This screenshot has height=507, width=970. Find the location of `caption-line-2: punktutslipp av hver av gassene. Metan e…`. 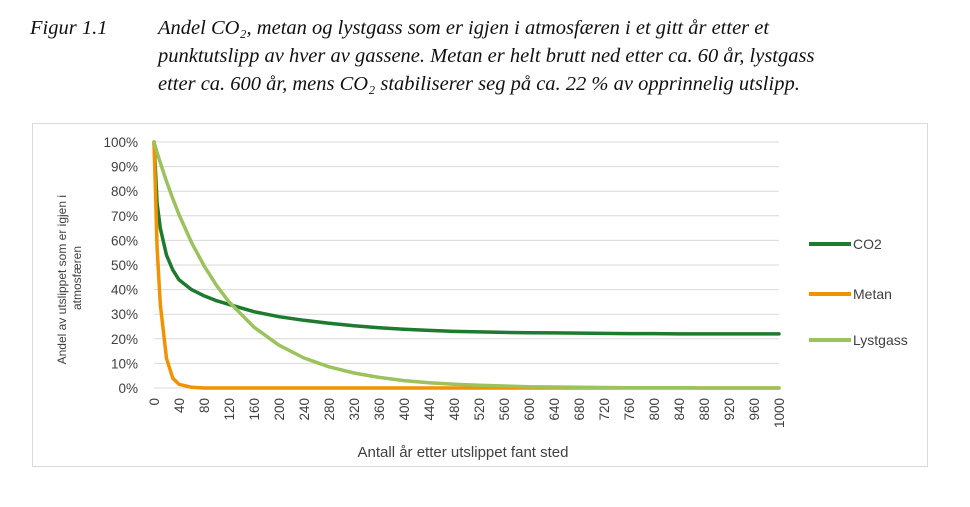

caption-line-2: punktutslipp av hver av gassene. Metan e… is located at coordinates (486, 56).